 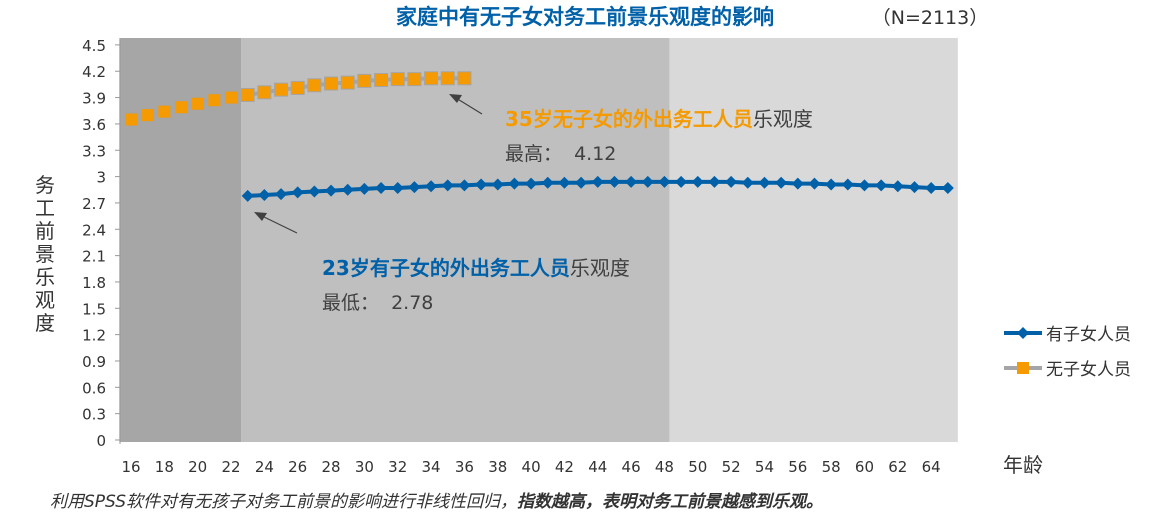 What do you see at coordinates (497, 467) in the screenshot?
I see `x-tick-label: 38` at bounding box center [497, 467].